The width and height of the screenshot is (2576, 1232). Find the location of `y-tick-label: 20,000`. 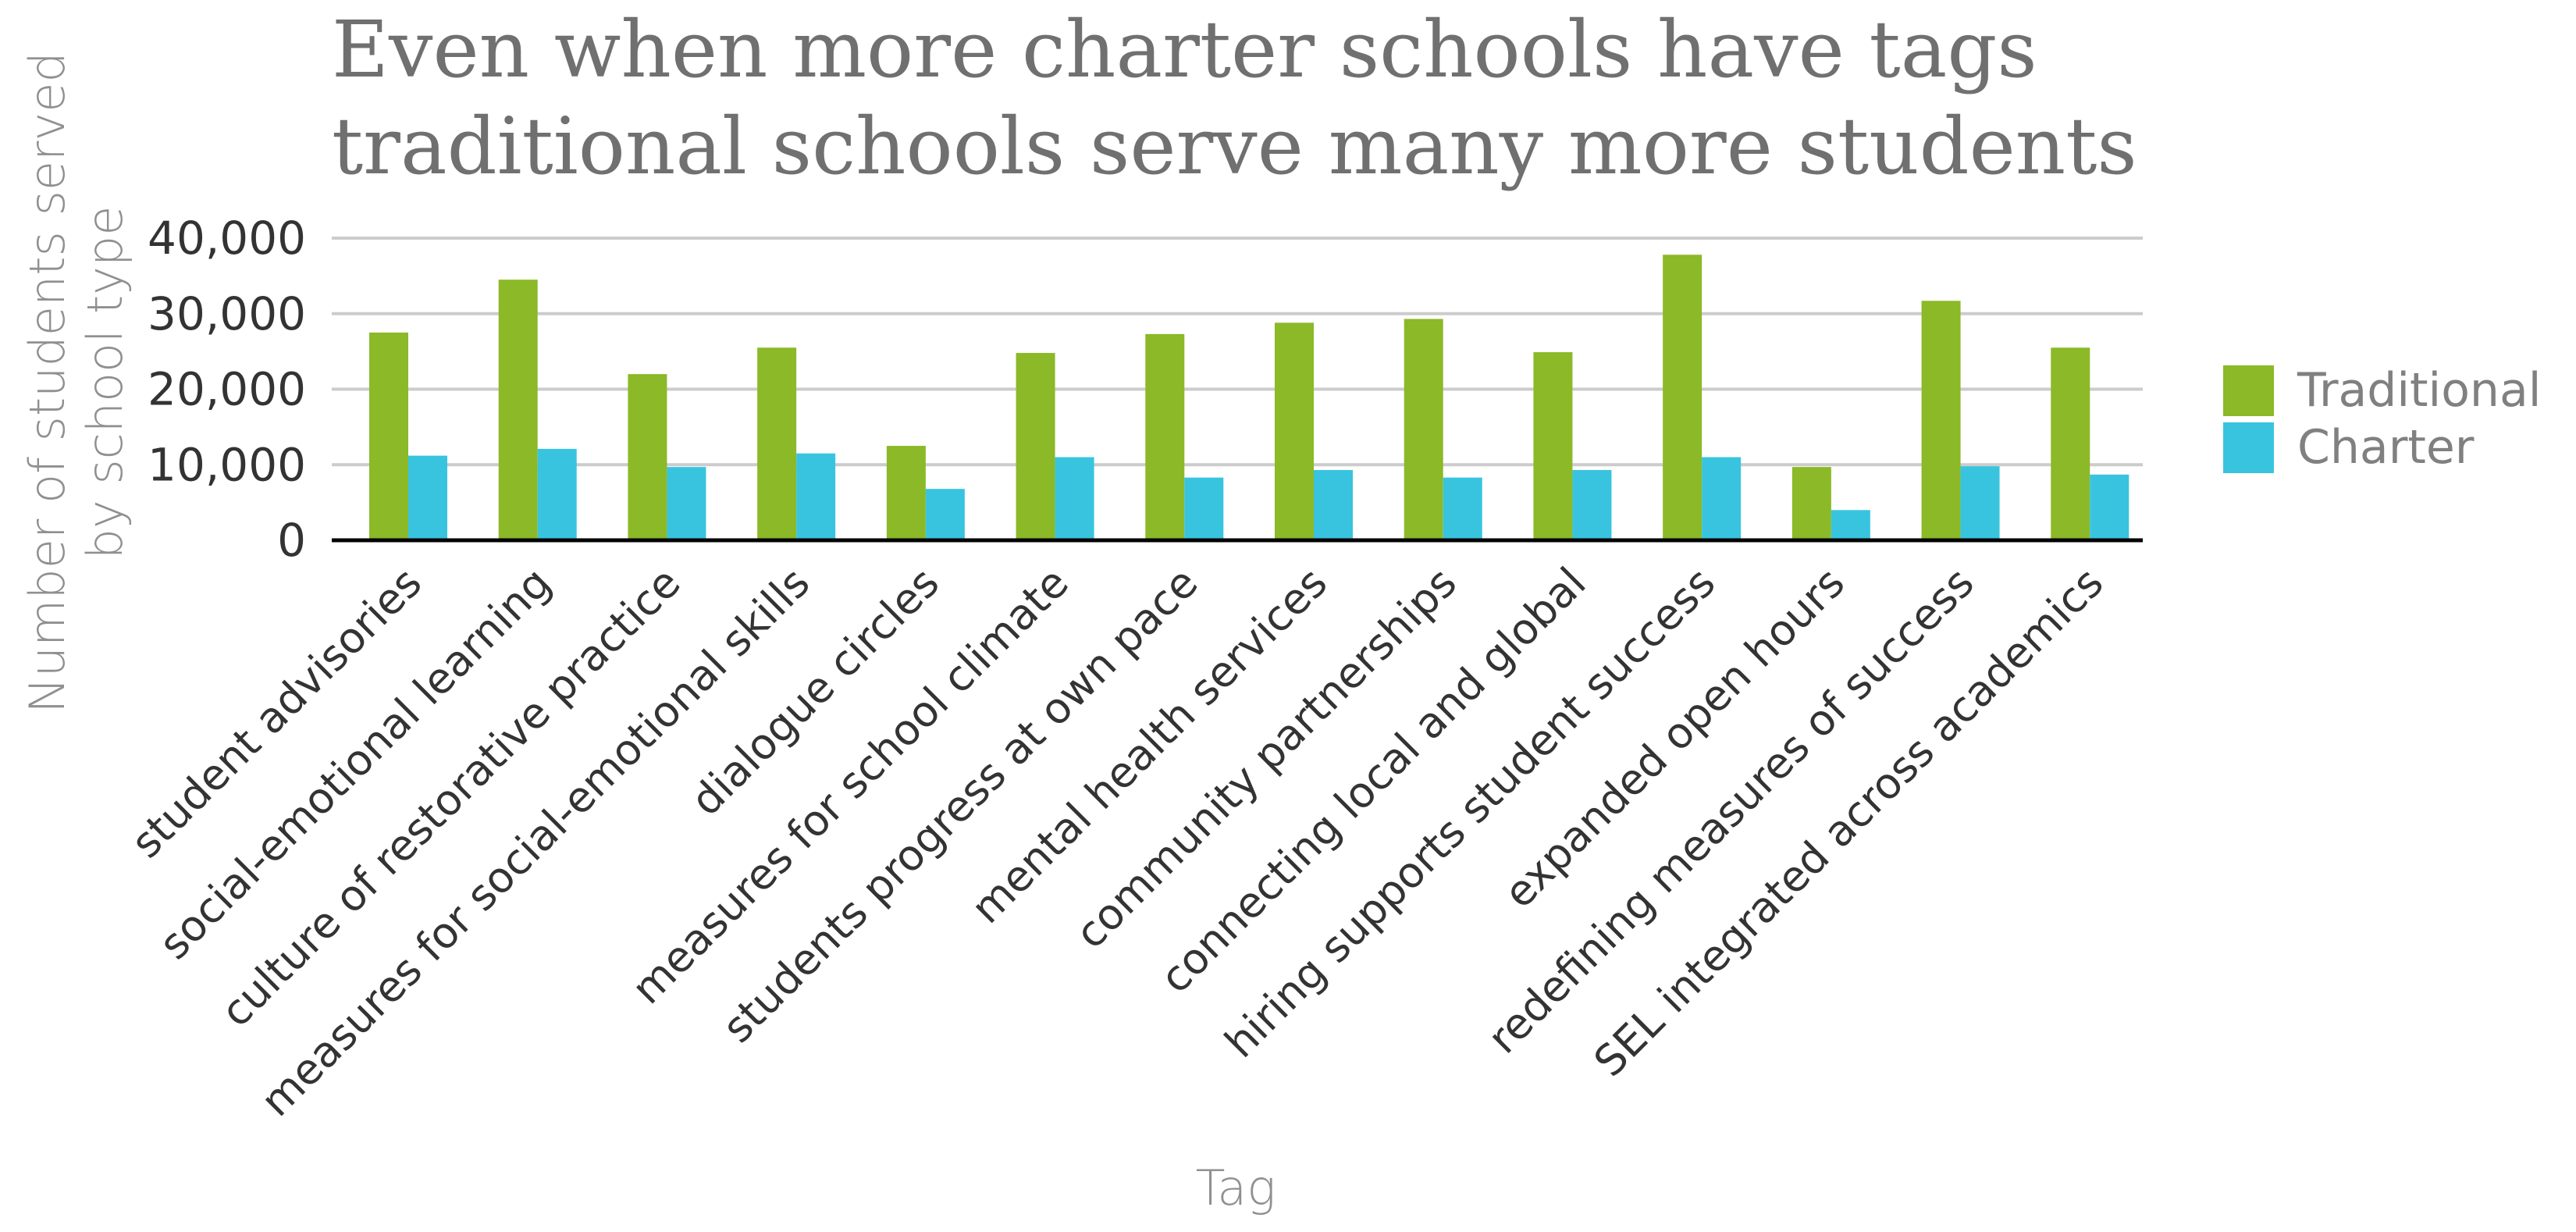

y-tick-label: 20,000 is located at coordinates (227, 389).